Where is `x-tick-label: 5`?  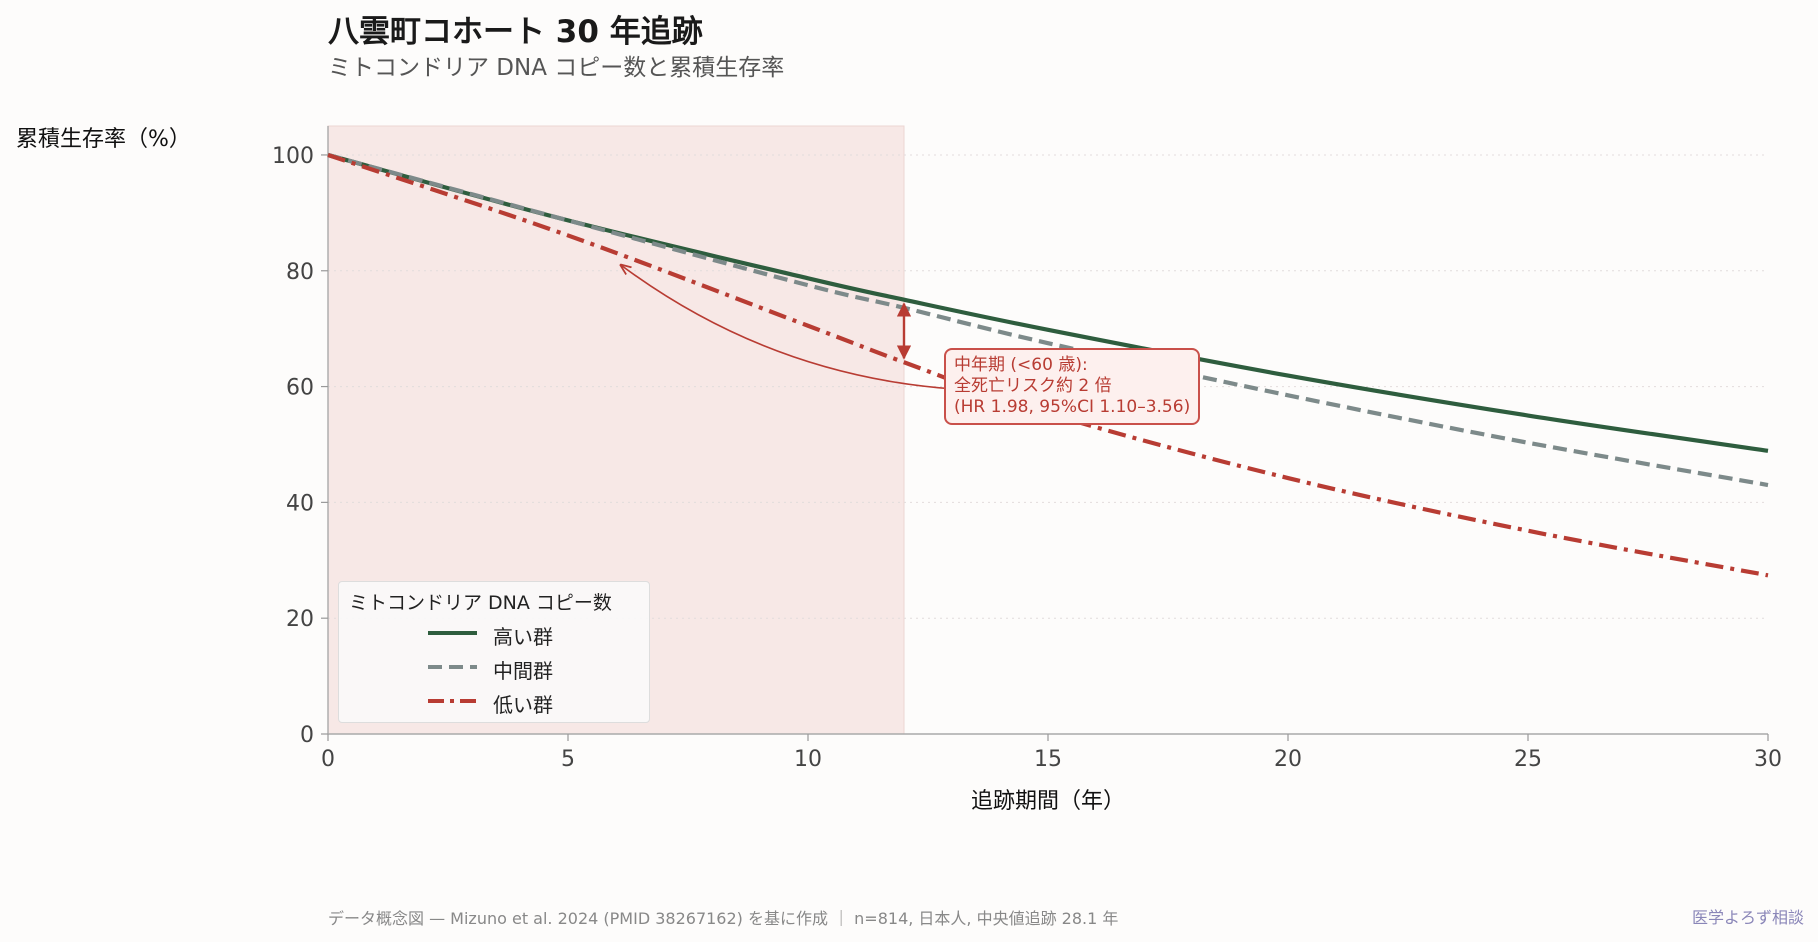 x-tick-label: 5 is located at coordinates (568, 759).